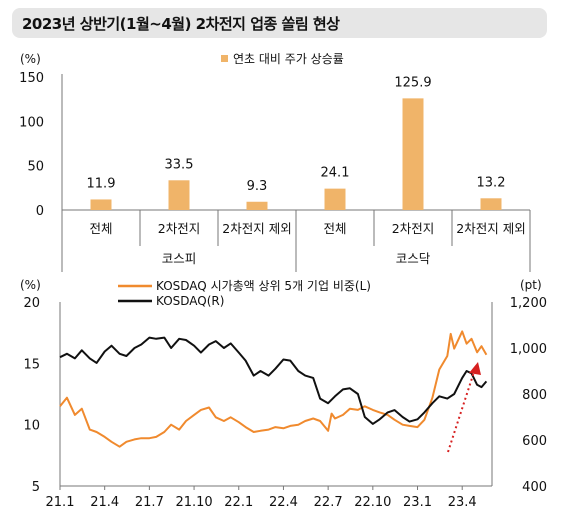 This screenshot has width=569, height=517. I want to click on line-legend-label-1: KOSDAQ(R), so click(190, 301).